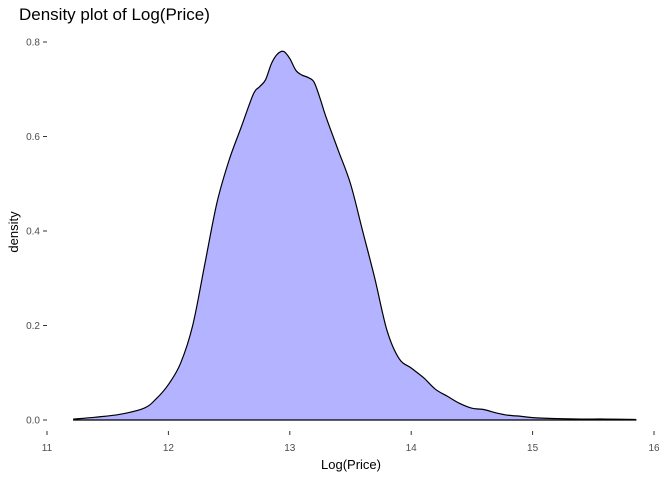  Describe the element at coordinates (351, 442) in the screenshot. I see `x-axis: 11 12 13 14 15 16` at that location.